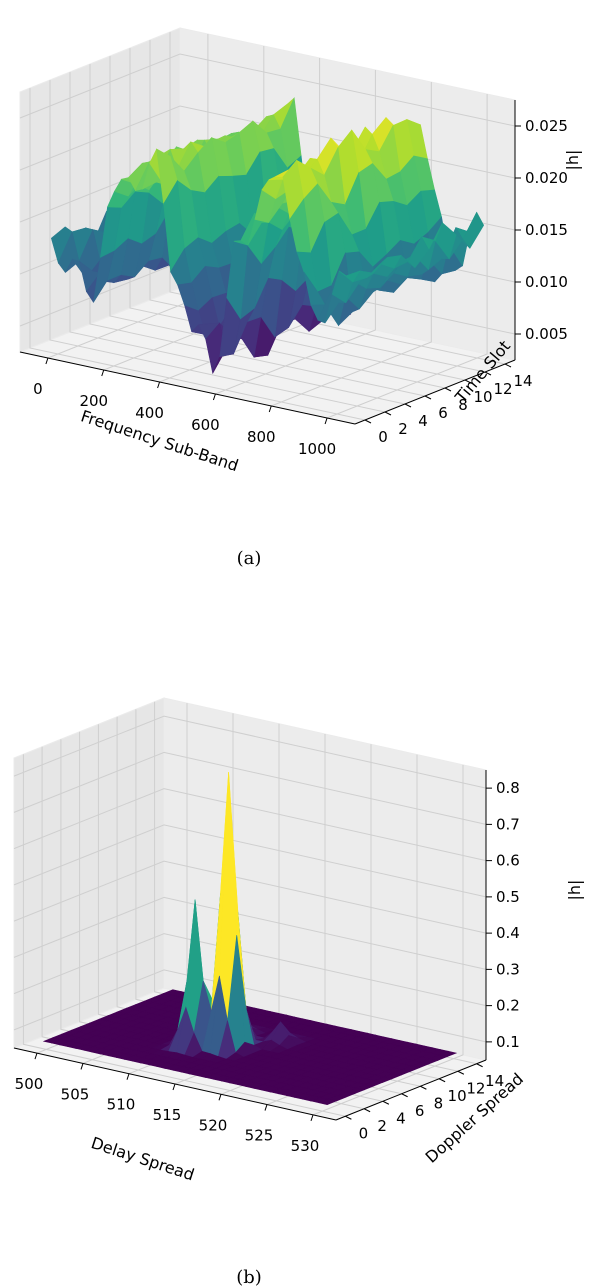 Image resolution: width=596 pixels, height=1286 pixels. Describe the element at coordinates (420, 1111) in the screenshot. I see `chart-b-y-tick-label: 6` at that location.